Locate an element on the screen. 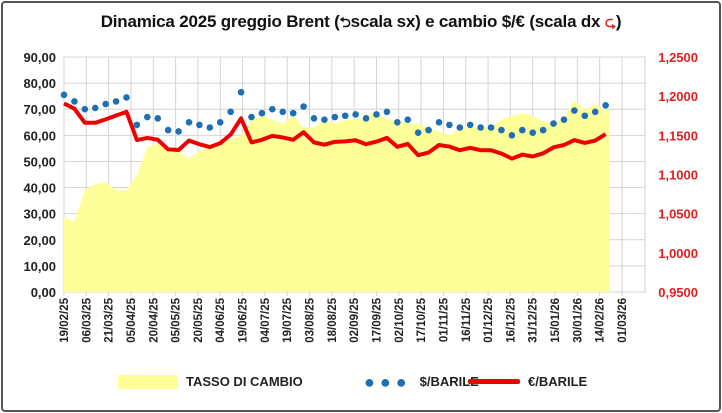 Image resolution: width=722 pixels, height=413 pixels. x-tick-label: 19/06/25 is located at coordinates (244, 319).